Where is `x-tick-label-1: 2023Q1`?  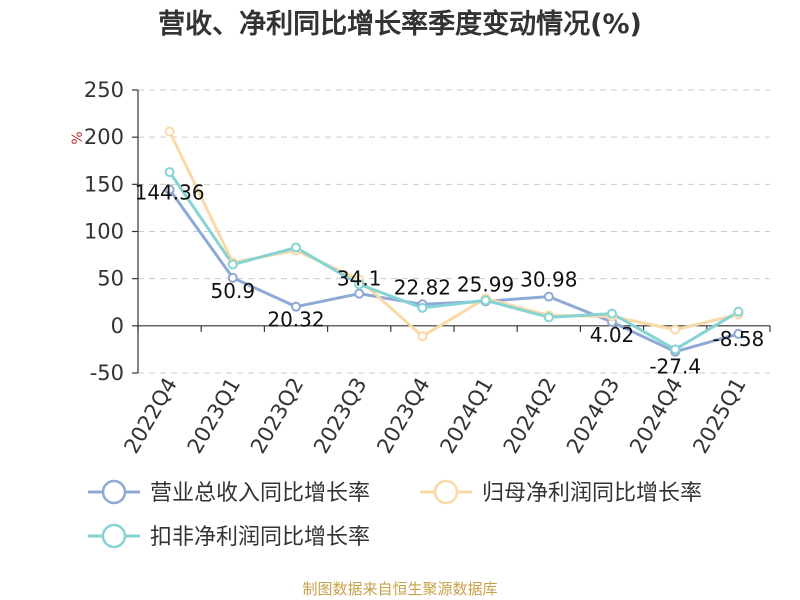 x-tick-label-1: 2023Q1 is located at coordinates (214, 416).